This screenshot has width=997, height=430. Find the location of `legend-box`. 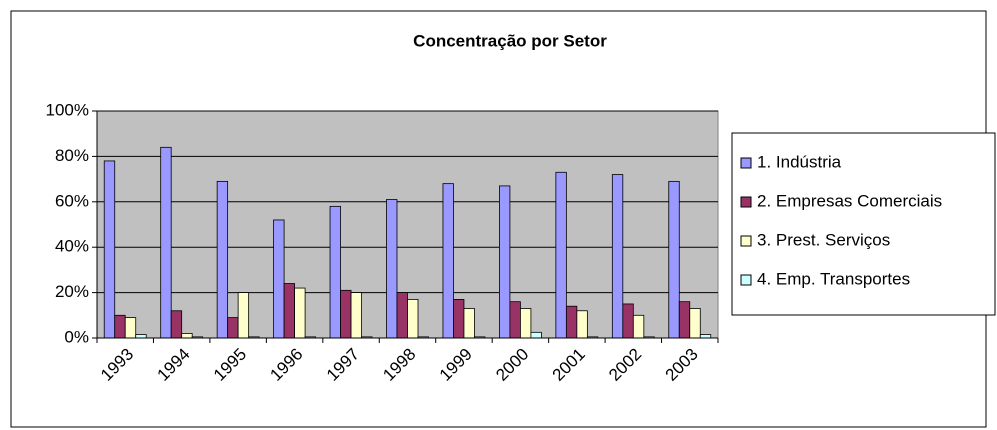

legend-box is located at coordinates (863, 224).